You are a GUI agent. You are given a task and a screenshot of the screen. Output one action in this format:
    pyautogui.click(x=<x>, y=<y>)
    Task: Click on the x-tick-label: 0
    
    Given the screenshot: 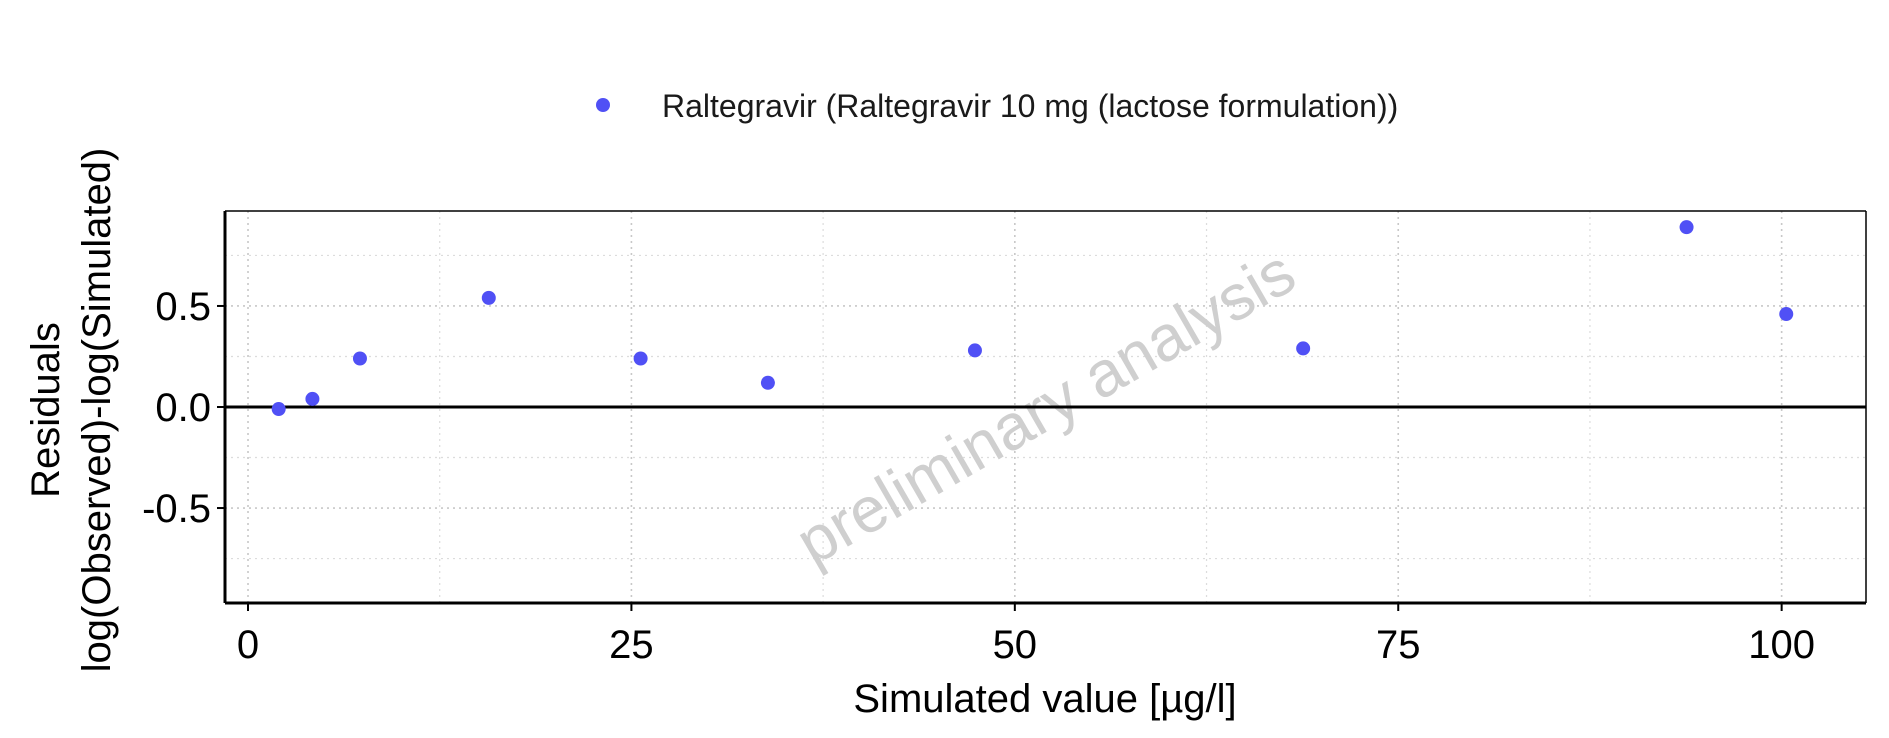 What is the action you would take?
    pyautogui.click(x=248, y=645)
    